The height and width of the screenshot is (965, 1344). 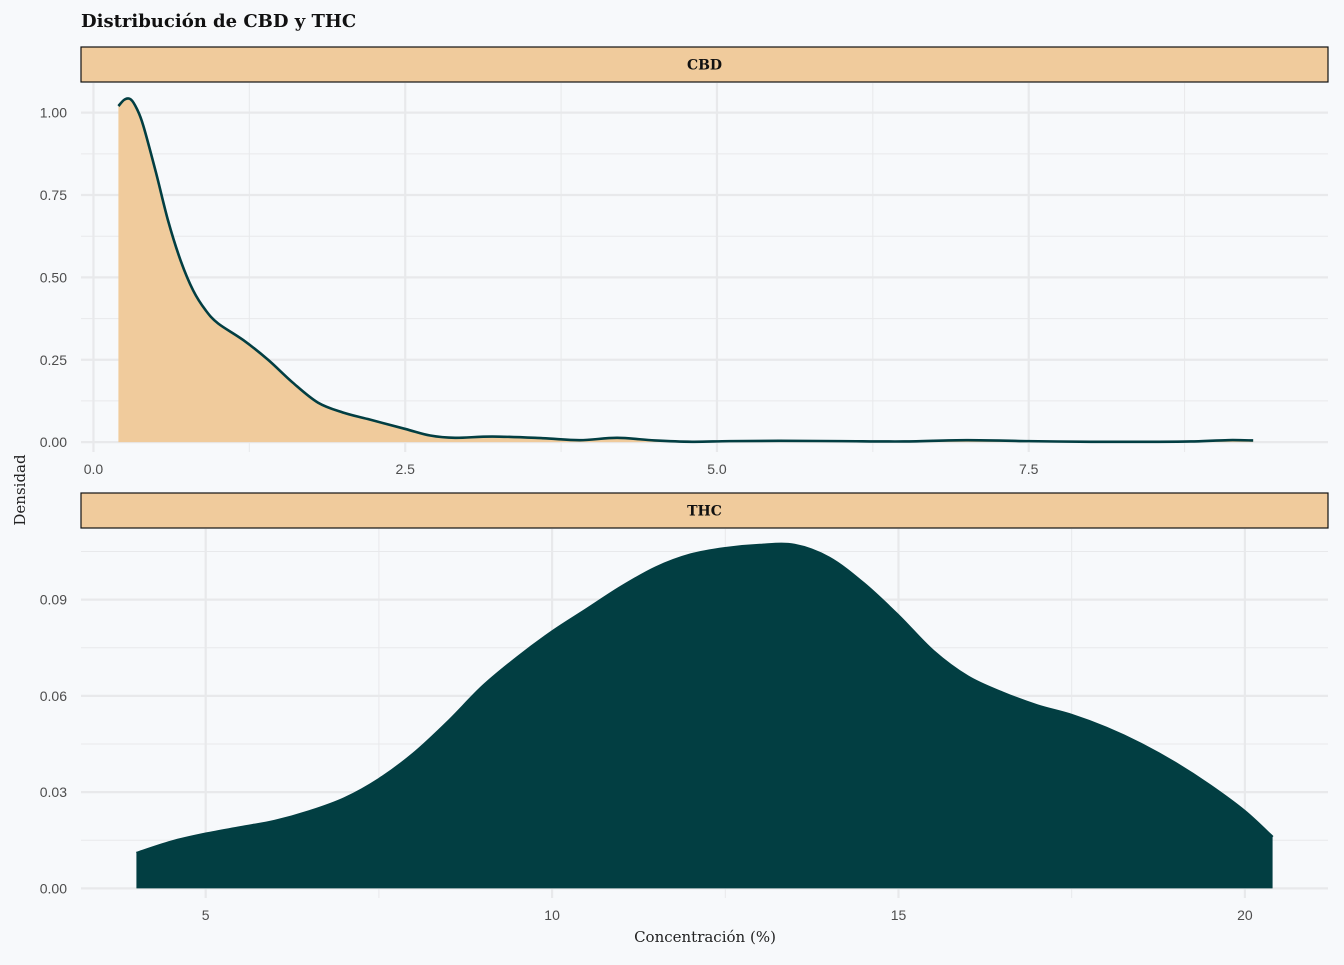 I want to click on x-tick-label: 2.5, so click(x=405, y=469).